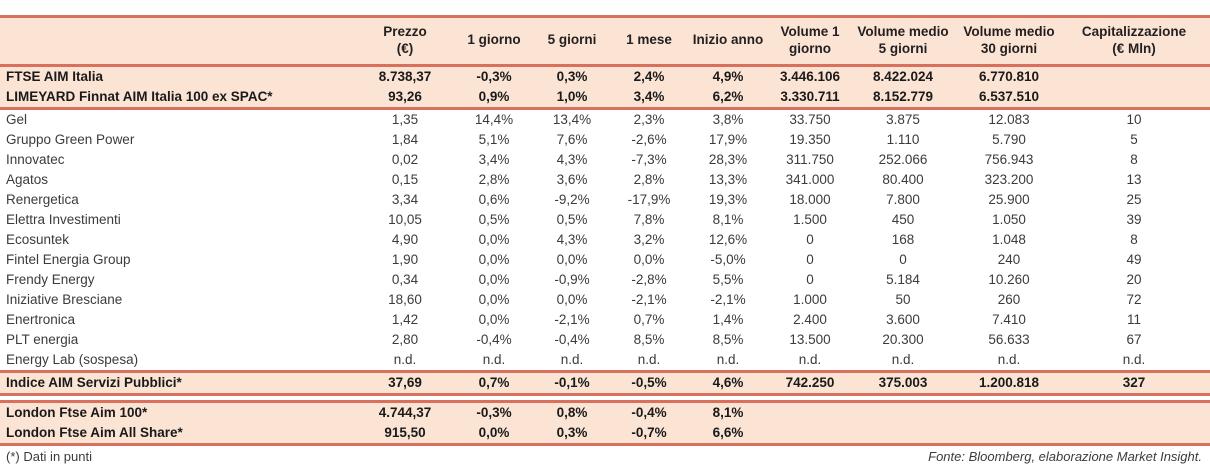  Describe the element at coordinates (728, 139) in the screenshot. I see `cell-ytd: 17,9%` at that location.